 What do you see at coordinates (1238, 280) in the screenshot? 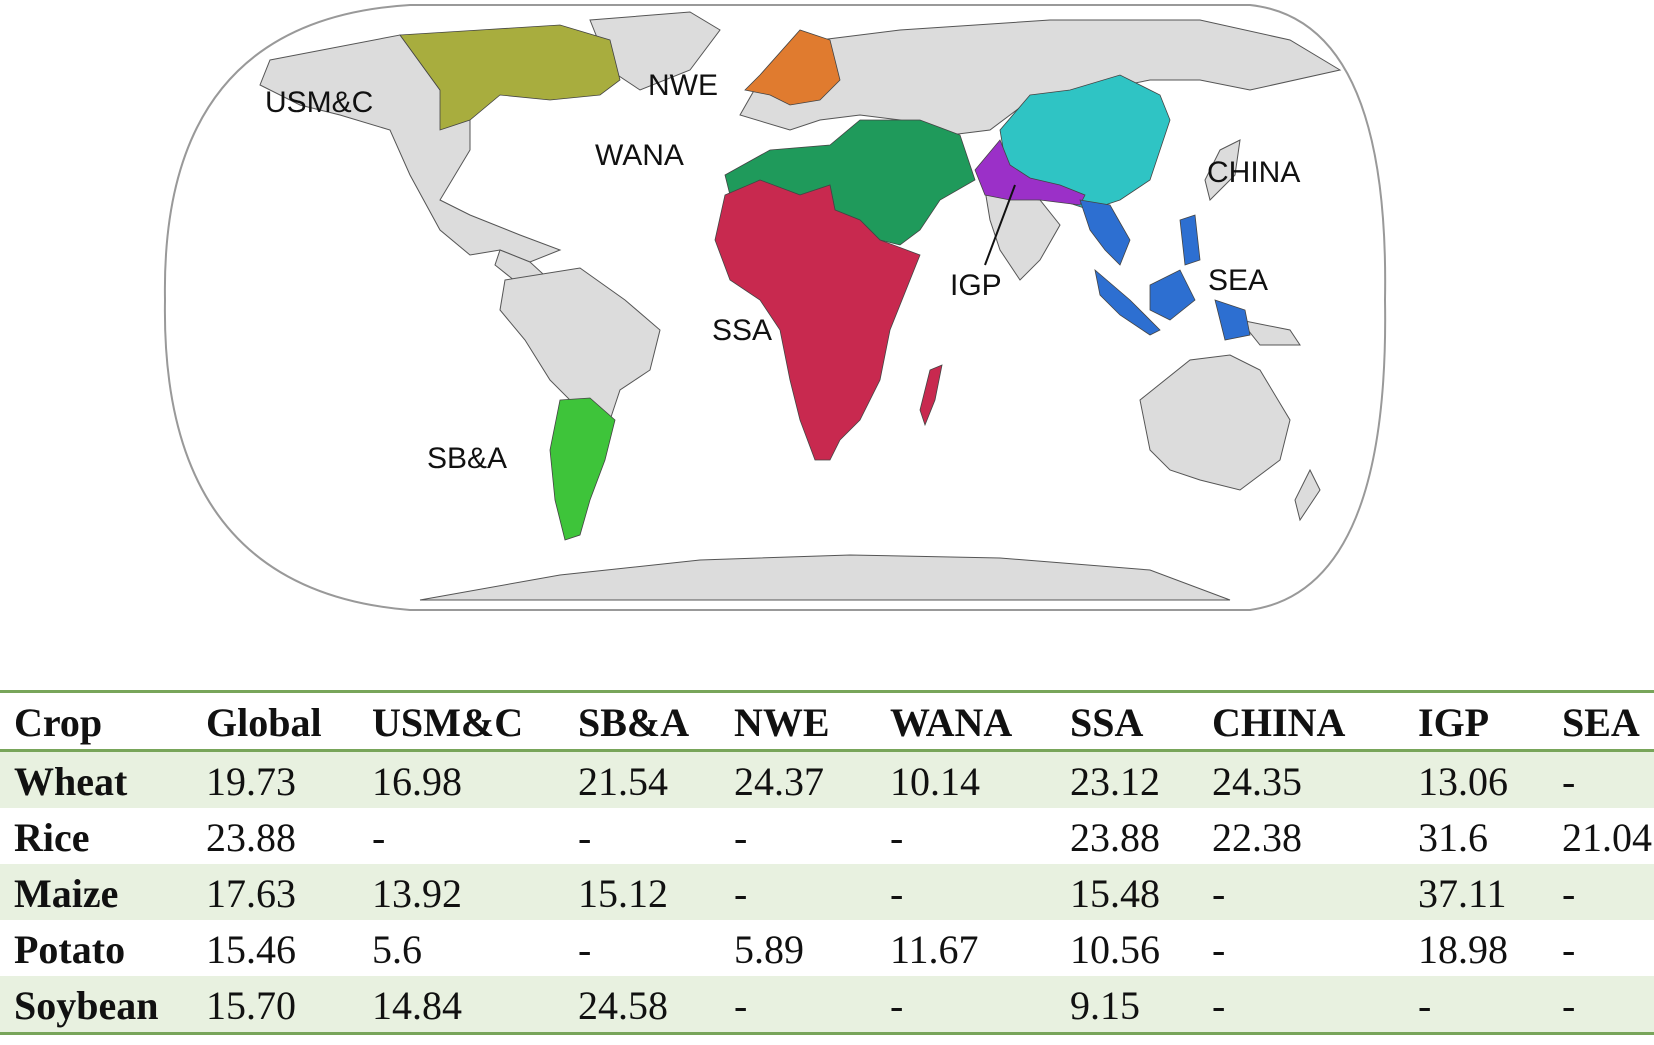
I see `label-sea: SEA` at bounding box center [1238, 280].